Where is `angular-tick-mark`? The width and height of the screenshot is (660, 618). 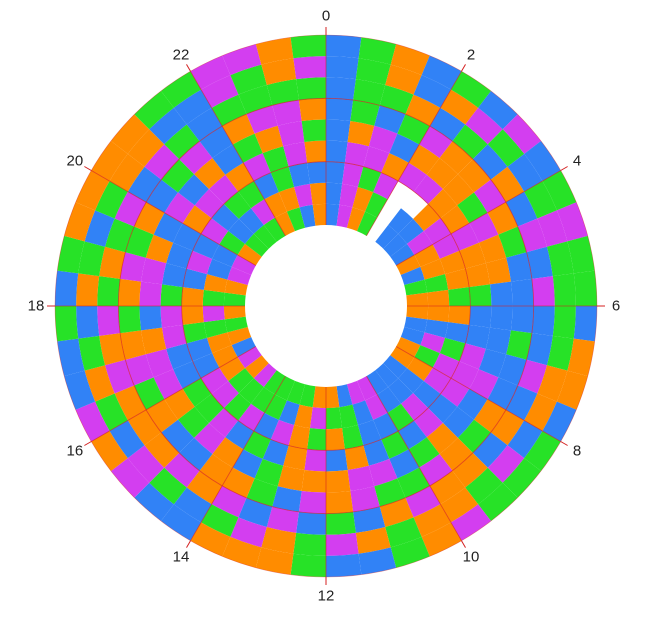 angular-tick-mark is located at coordinates (88, 168).